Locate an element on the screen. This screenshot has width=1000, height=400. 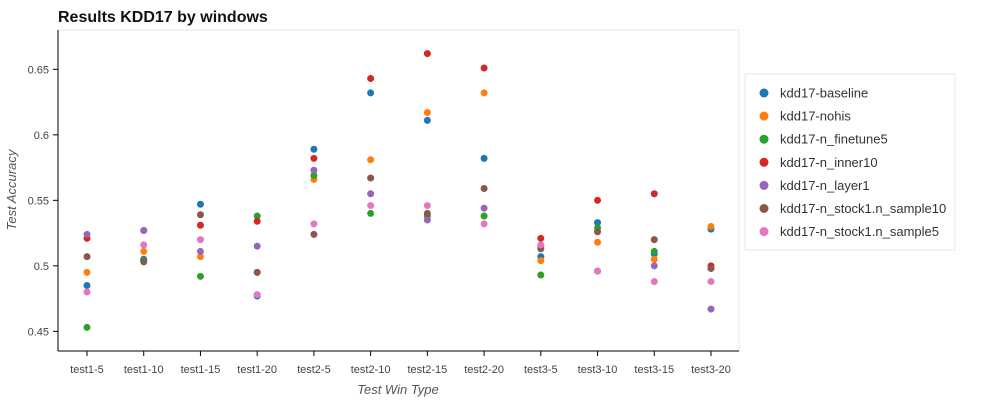
y-tick-label: 0.55 is located at coordinates (38, 201).